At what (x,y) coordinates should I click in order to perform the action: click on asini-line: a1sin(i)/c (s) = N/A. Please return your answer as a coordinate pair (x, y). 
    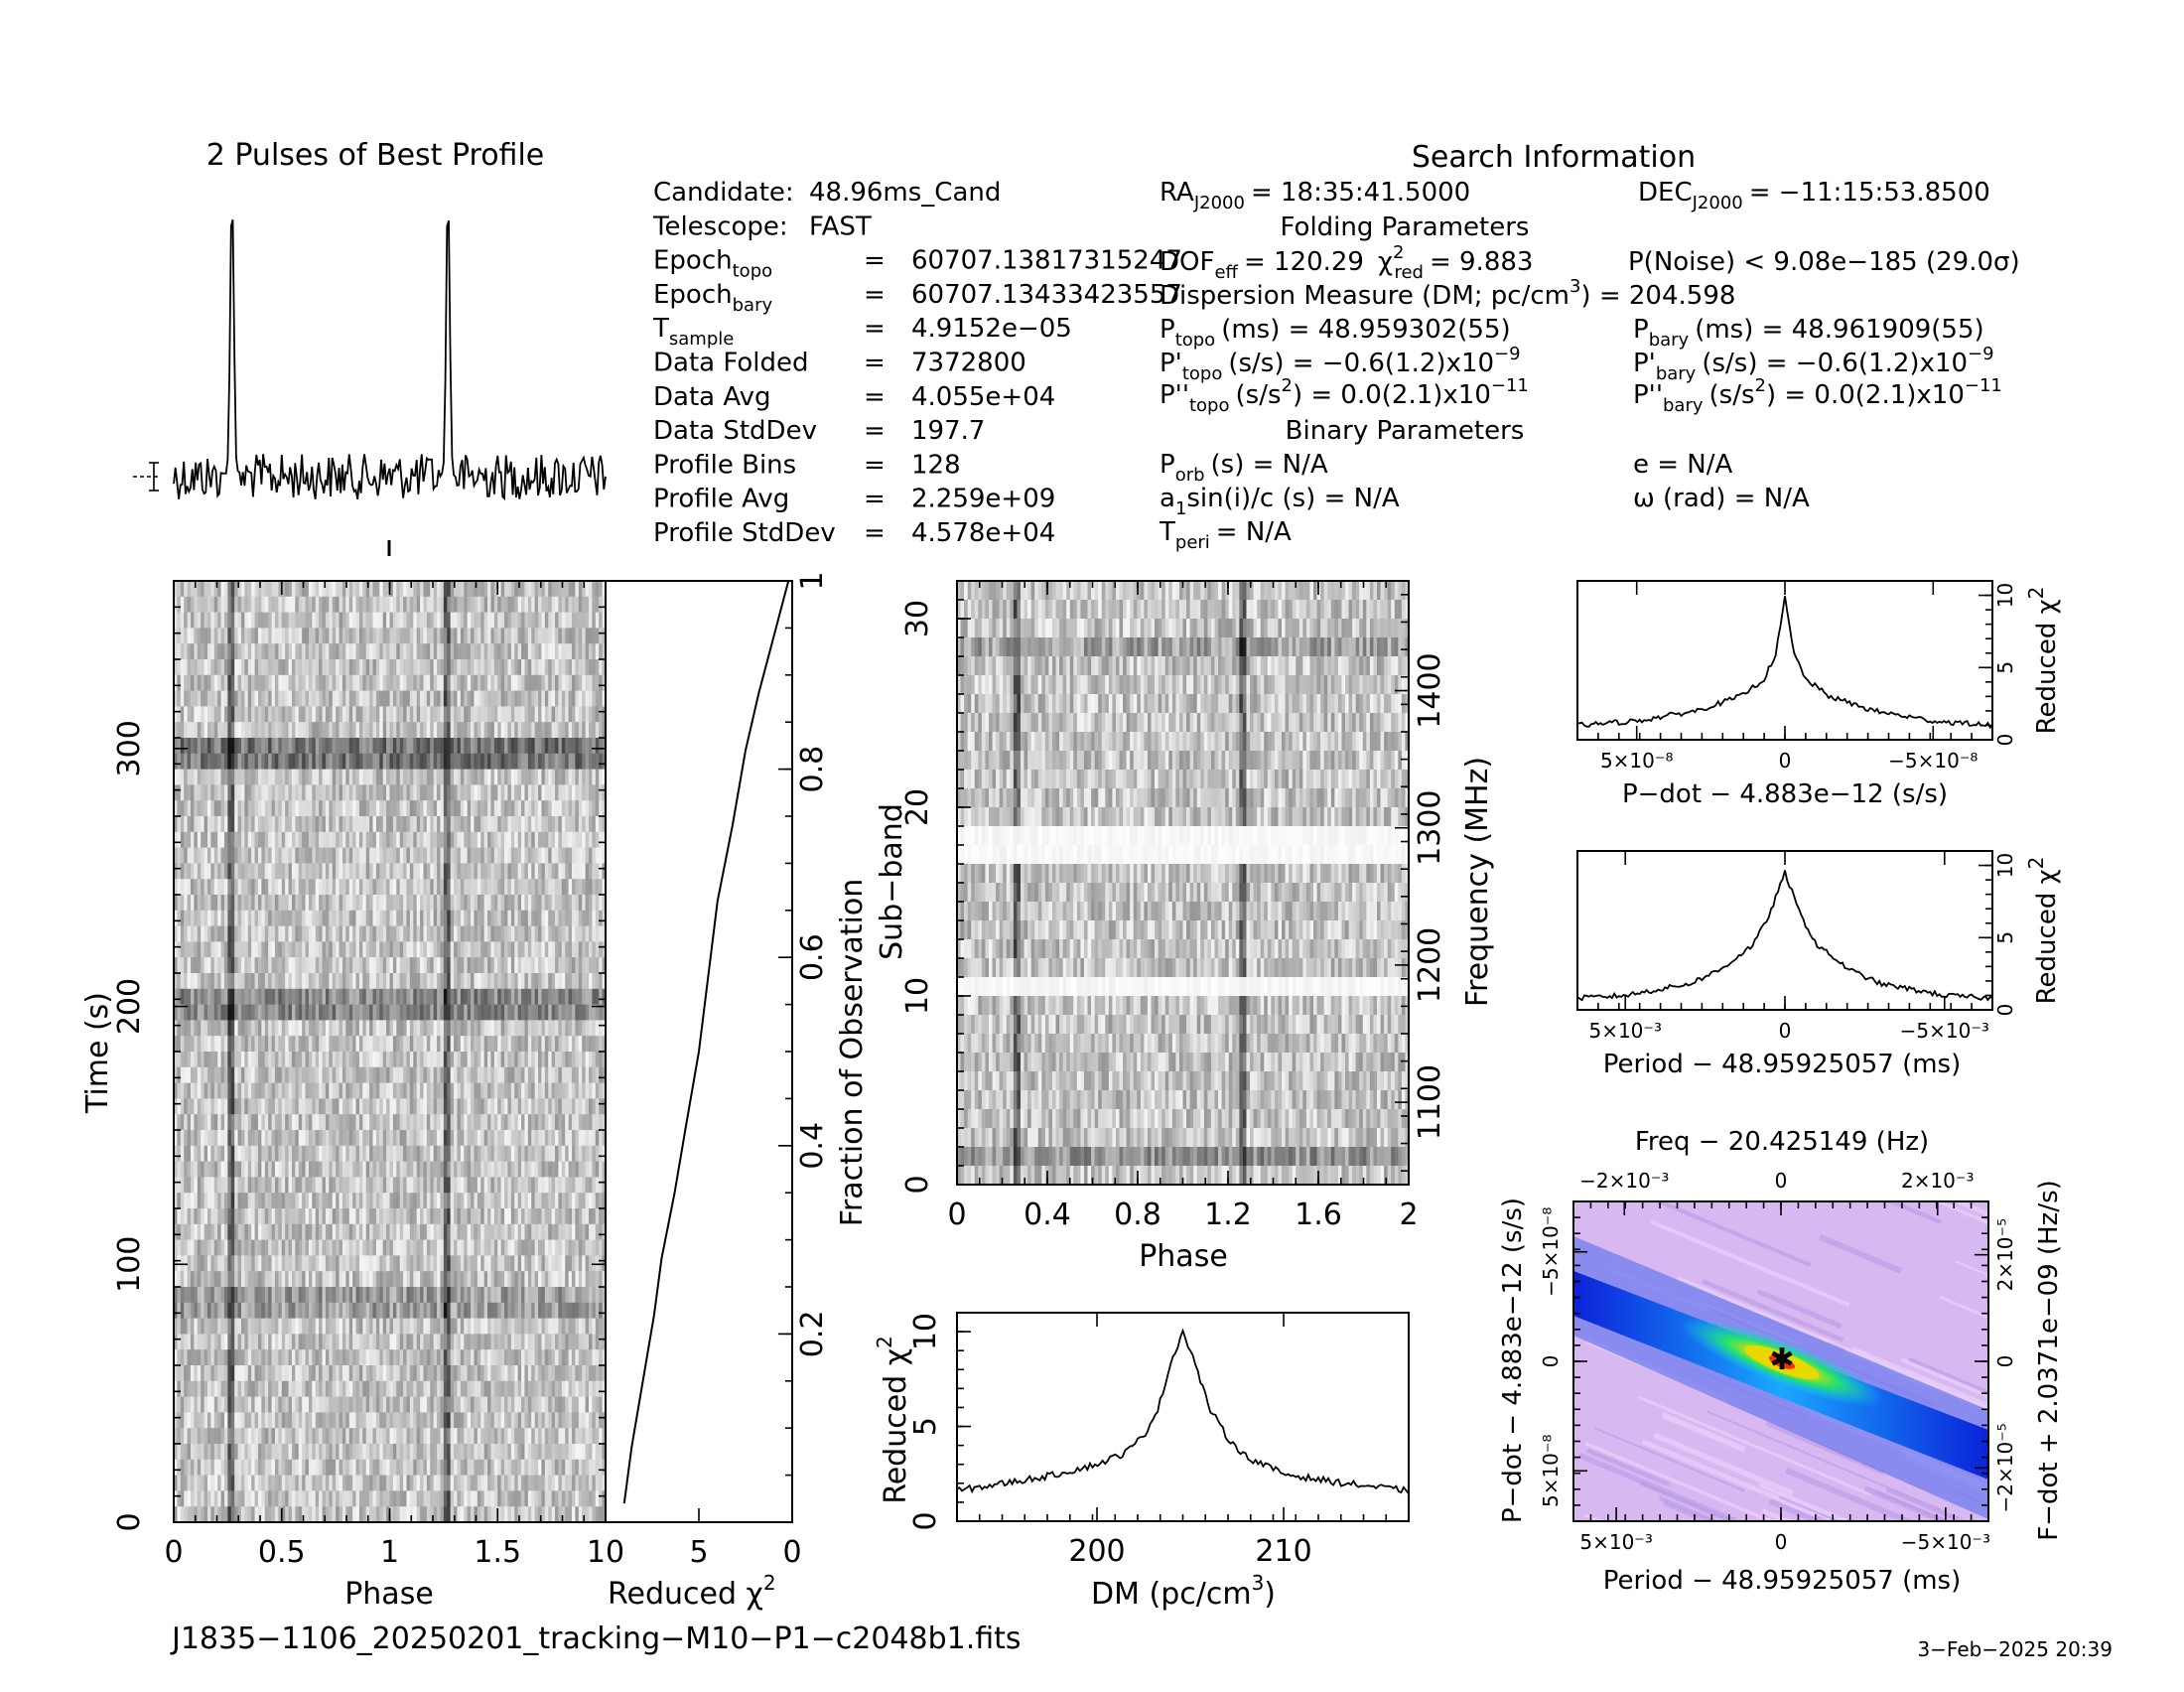
    Looking at the image, I should click on (1280, 501).